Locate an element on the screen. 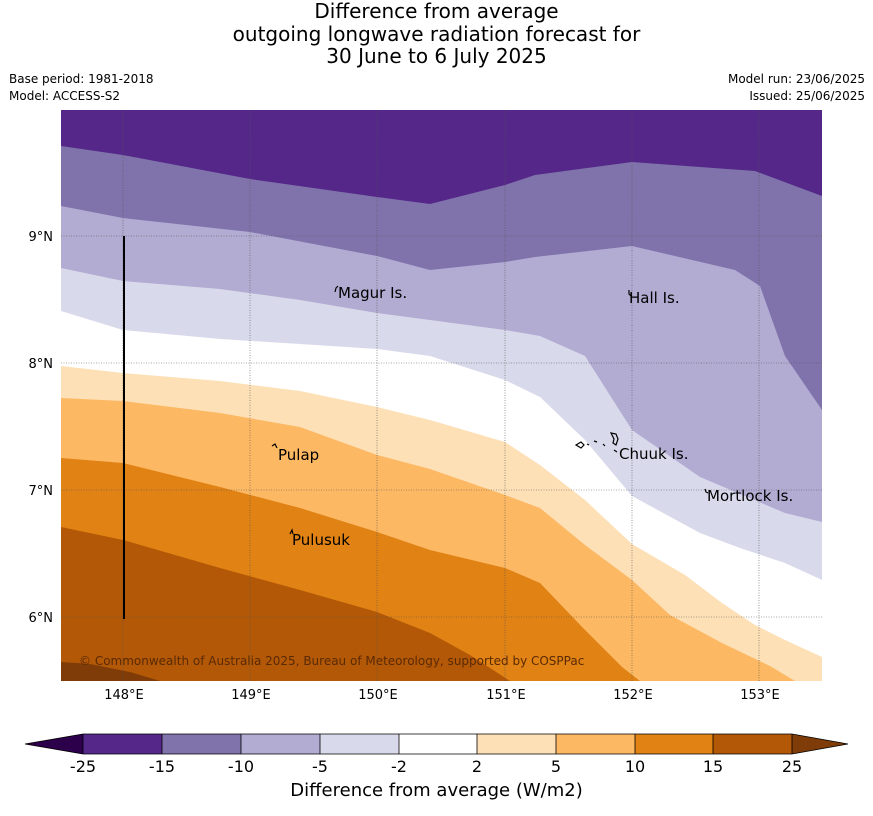 The height and width of the screenshot is (816, 873). model-run-text: Model run: 23/06/2025 is located at coordinates (796, 79).